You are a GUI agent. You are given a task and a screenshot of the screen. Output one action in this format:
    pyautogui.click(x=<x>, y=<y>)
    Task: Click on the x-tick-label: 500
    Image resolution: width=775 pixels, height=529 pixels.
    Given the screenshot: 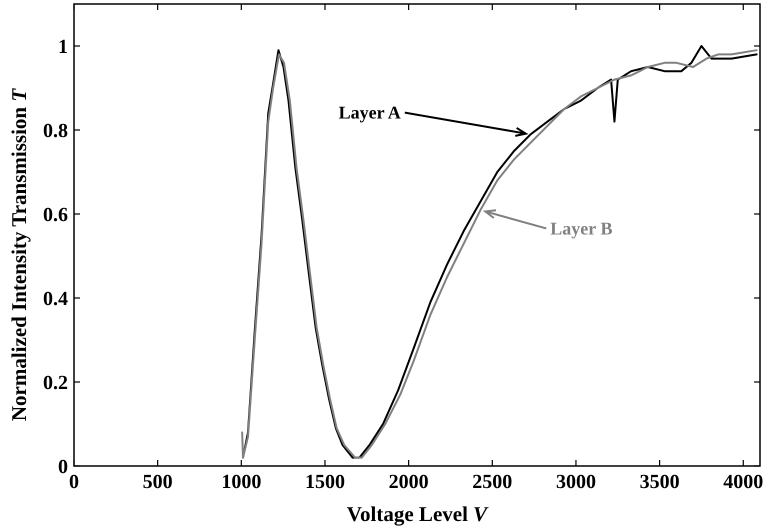 What is the action you would take?
    pyautogui.click(x=157, y=482)
    